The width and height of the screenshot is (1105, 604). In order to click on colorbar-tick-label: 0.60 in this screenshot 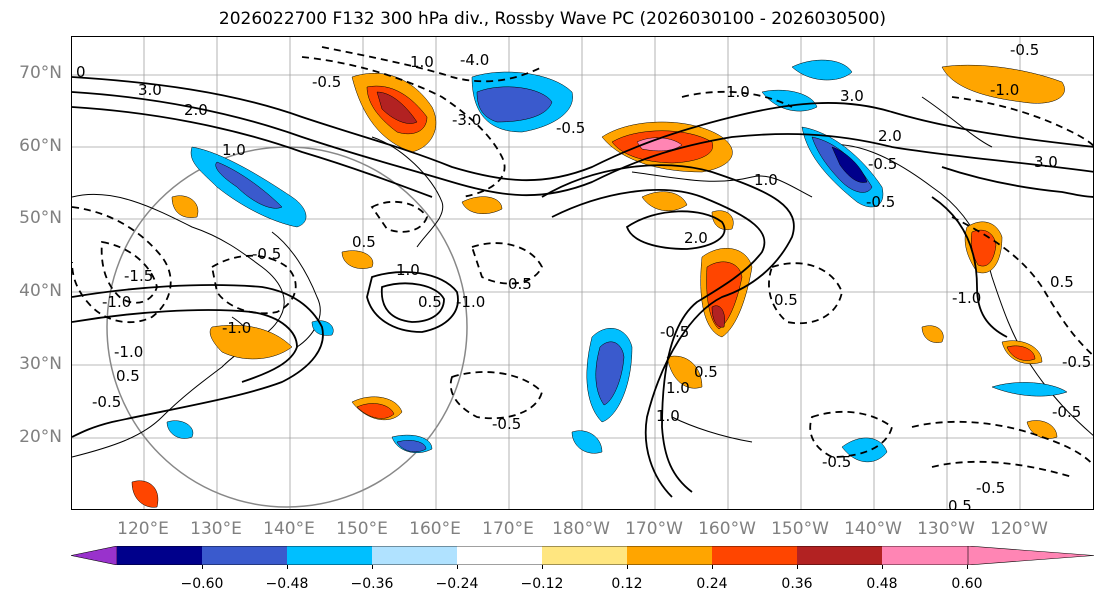, I will do `click(967, 584)`.